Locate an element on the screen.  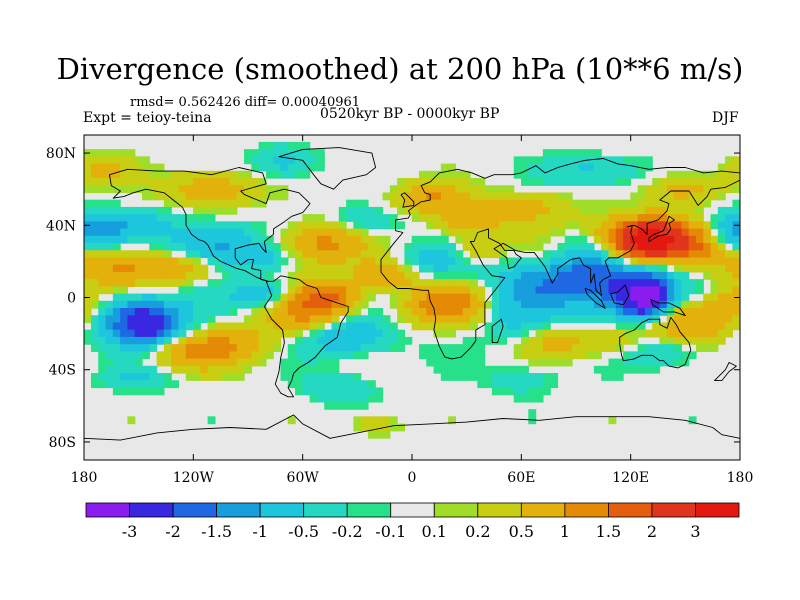
colorbar-label: 1.5 is located at coordinates (608, 531).